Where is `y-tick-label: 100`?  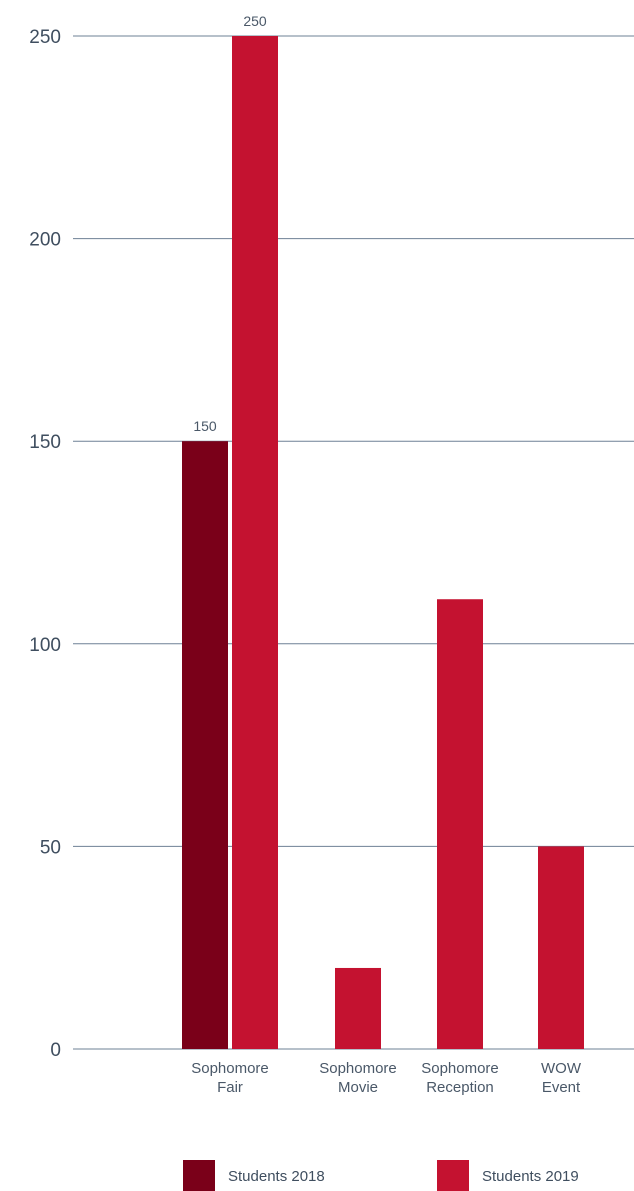 y-tick-label: 100 is located at coordinates (45, 645).